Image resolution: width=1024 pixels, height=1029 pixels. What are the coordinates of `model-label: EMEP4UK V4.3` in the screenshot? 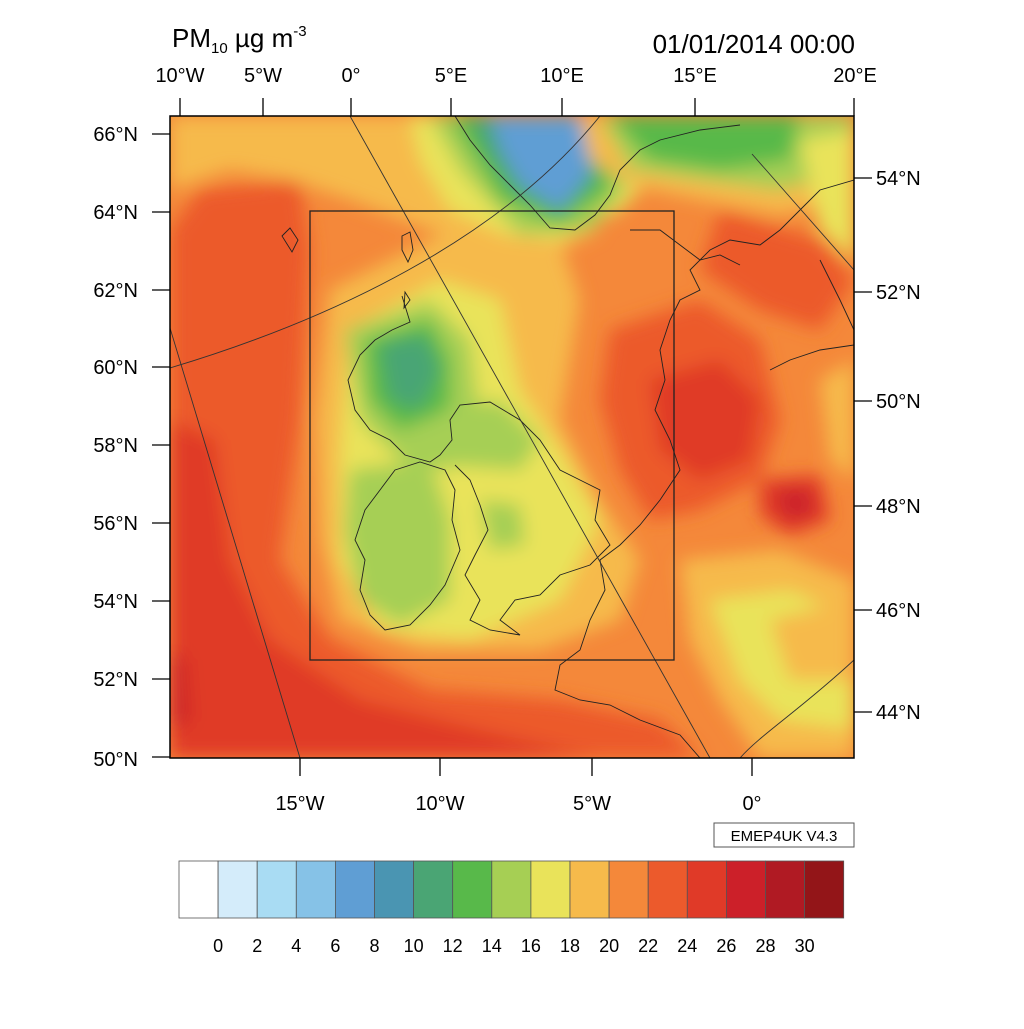 It's located at (784, 836).